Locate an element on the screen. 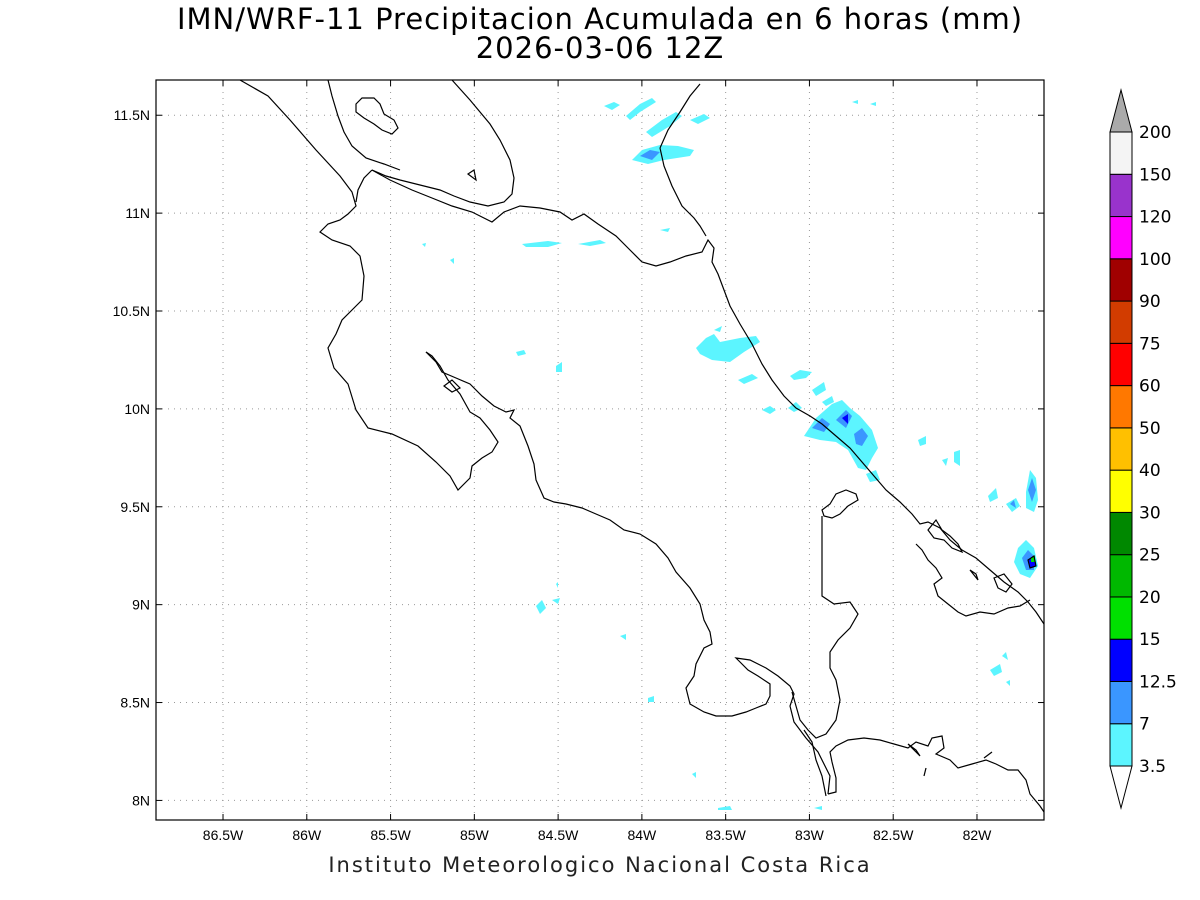 This screenshot has height=900, width=1200. lon-tick-label: 82W is located at coordinates (978, 835).